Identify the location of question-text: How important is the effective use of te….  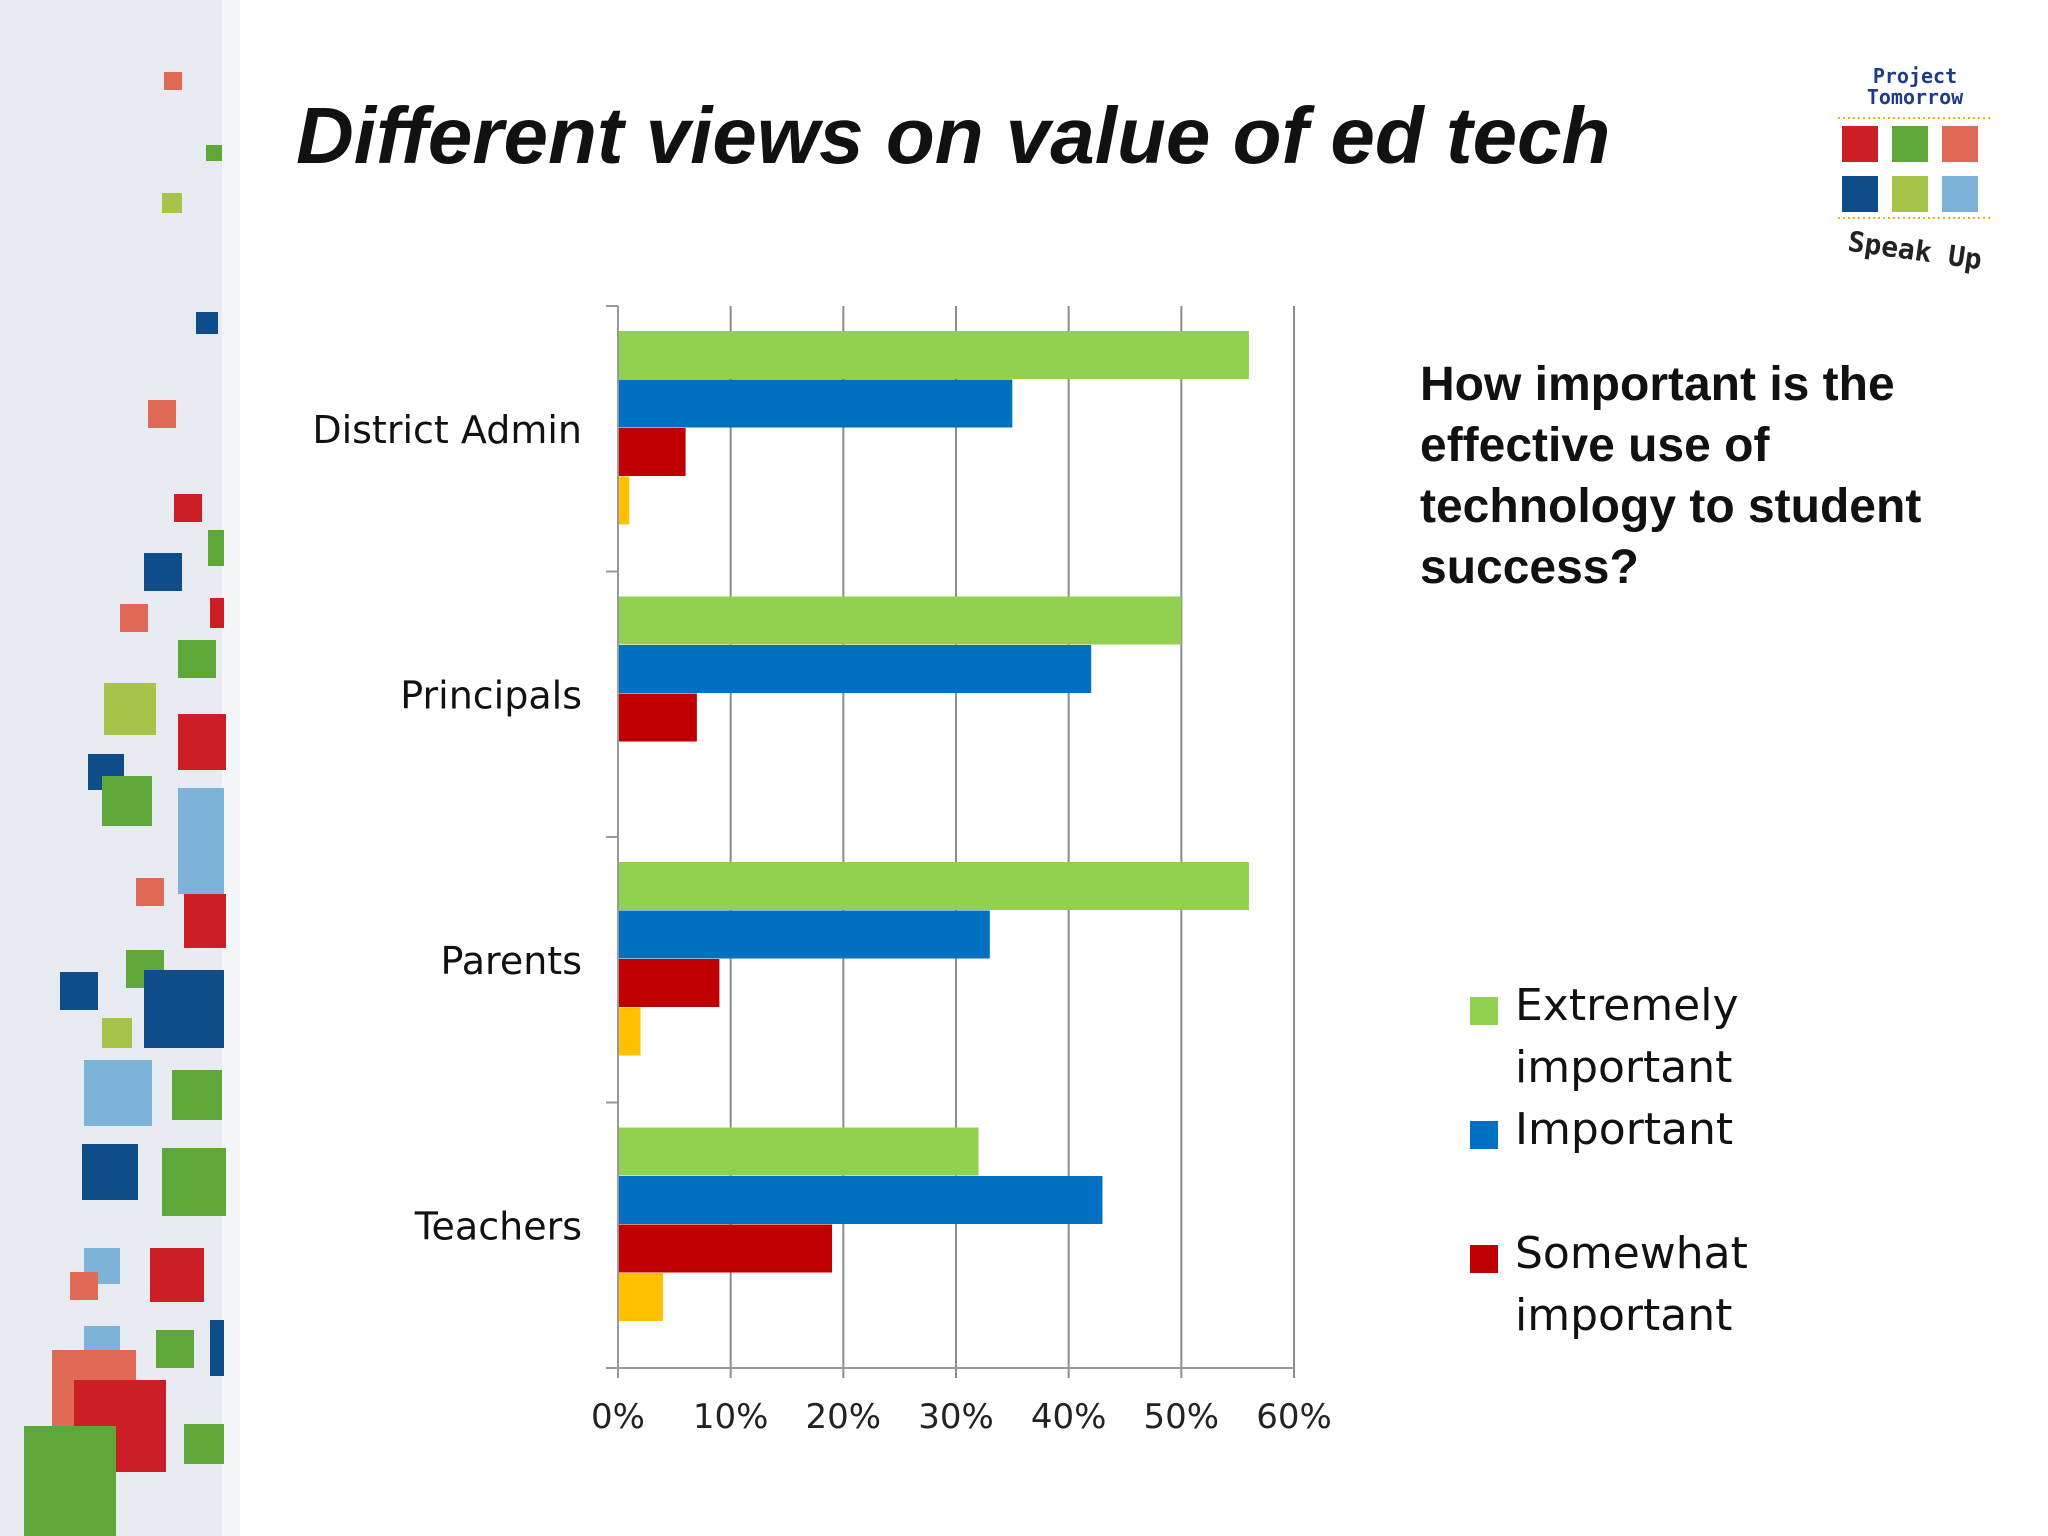
(1671, 476).